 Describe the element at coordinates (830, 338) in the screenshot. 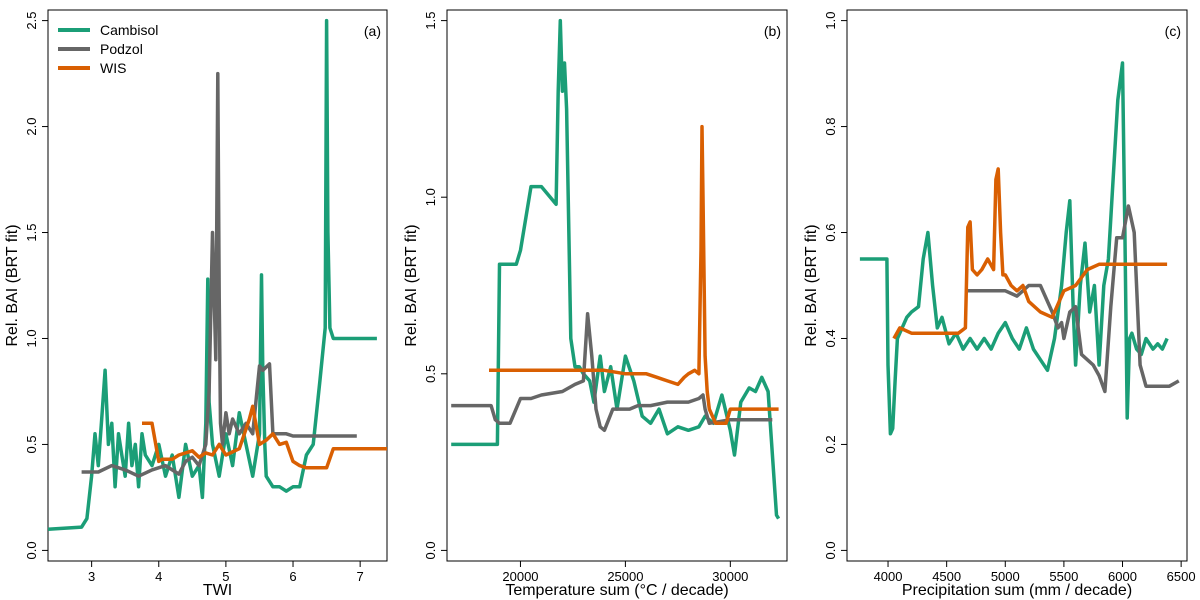

I see `y-tick-label: 0.4` at that location.